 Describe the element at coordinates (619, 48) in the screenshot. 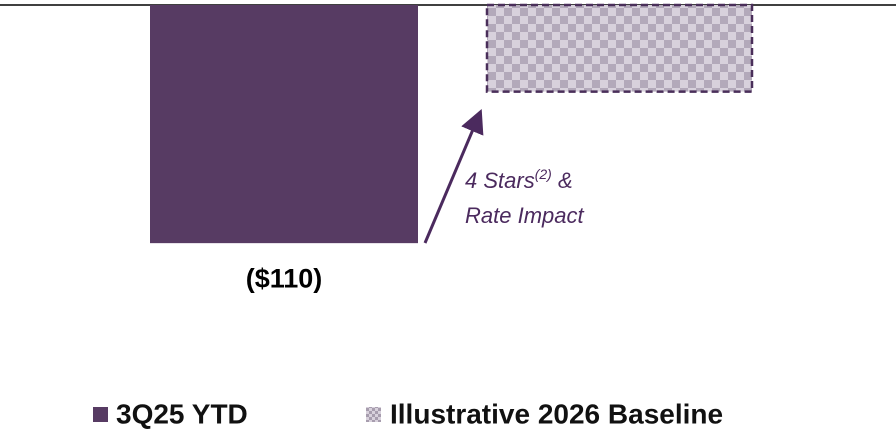

I see `bar` at that location.